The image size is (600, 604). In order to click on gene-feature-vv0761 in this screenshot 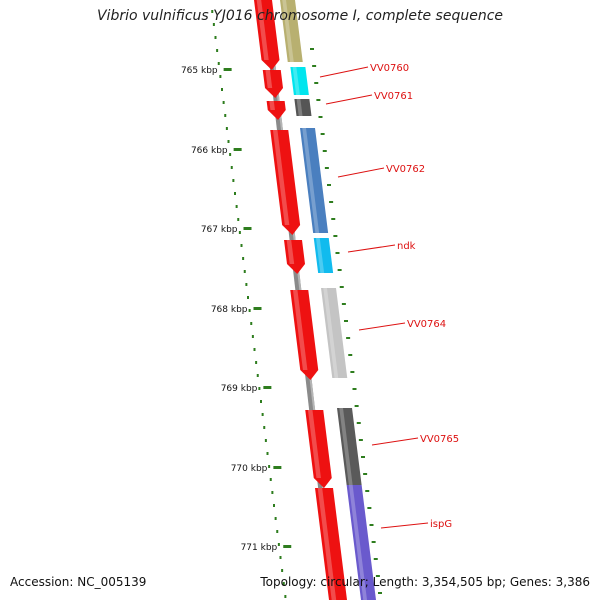, I will do `click(303, 107)`.